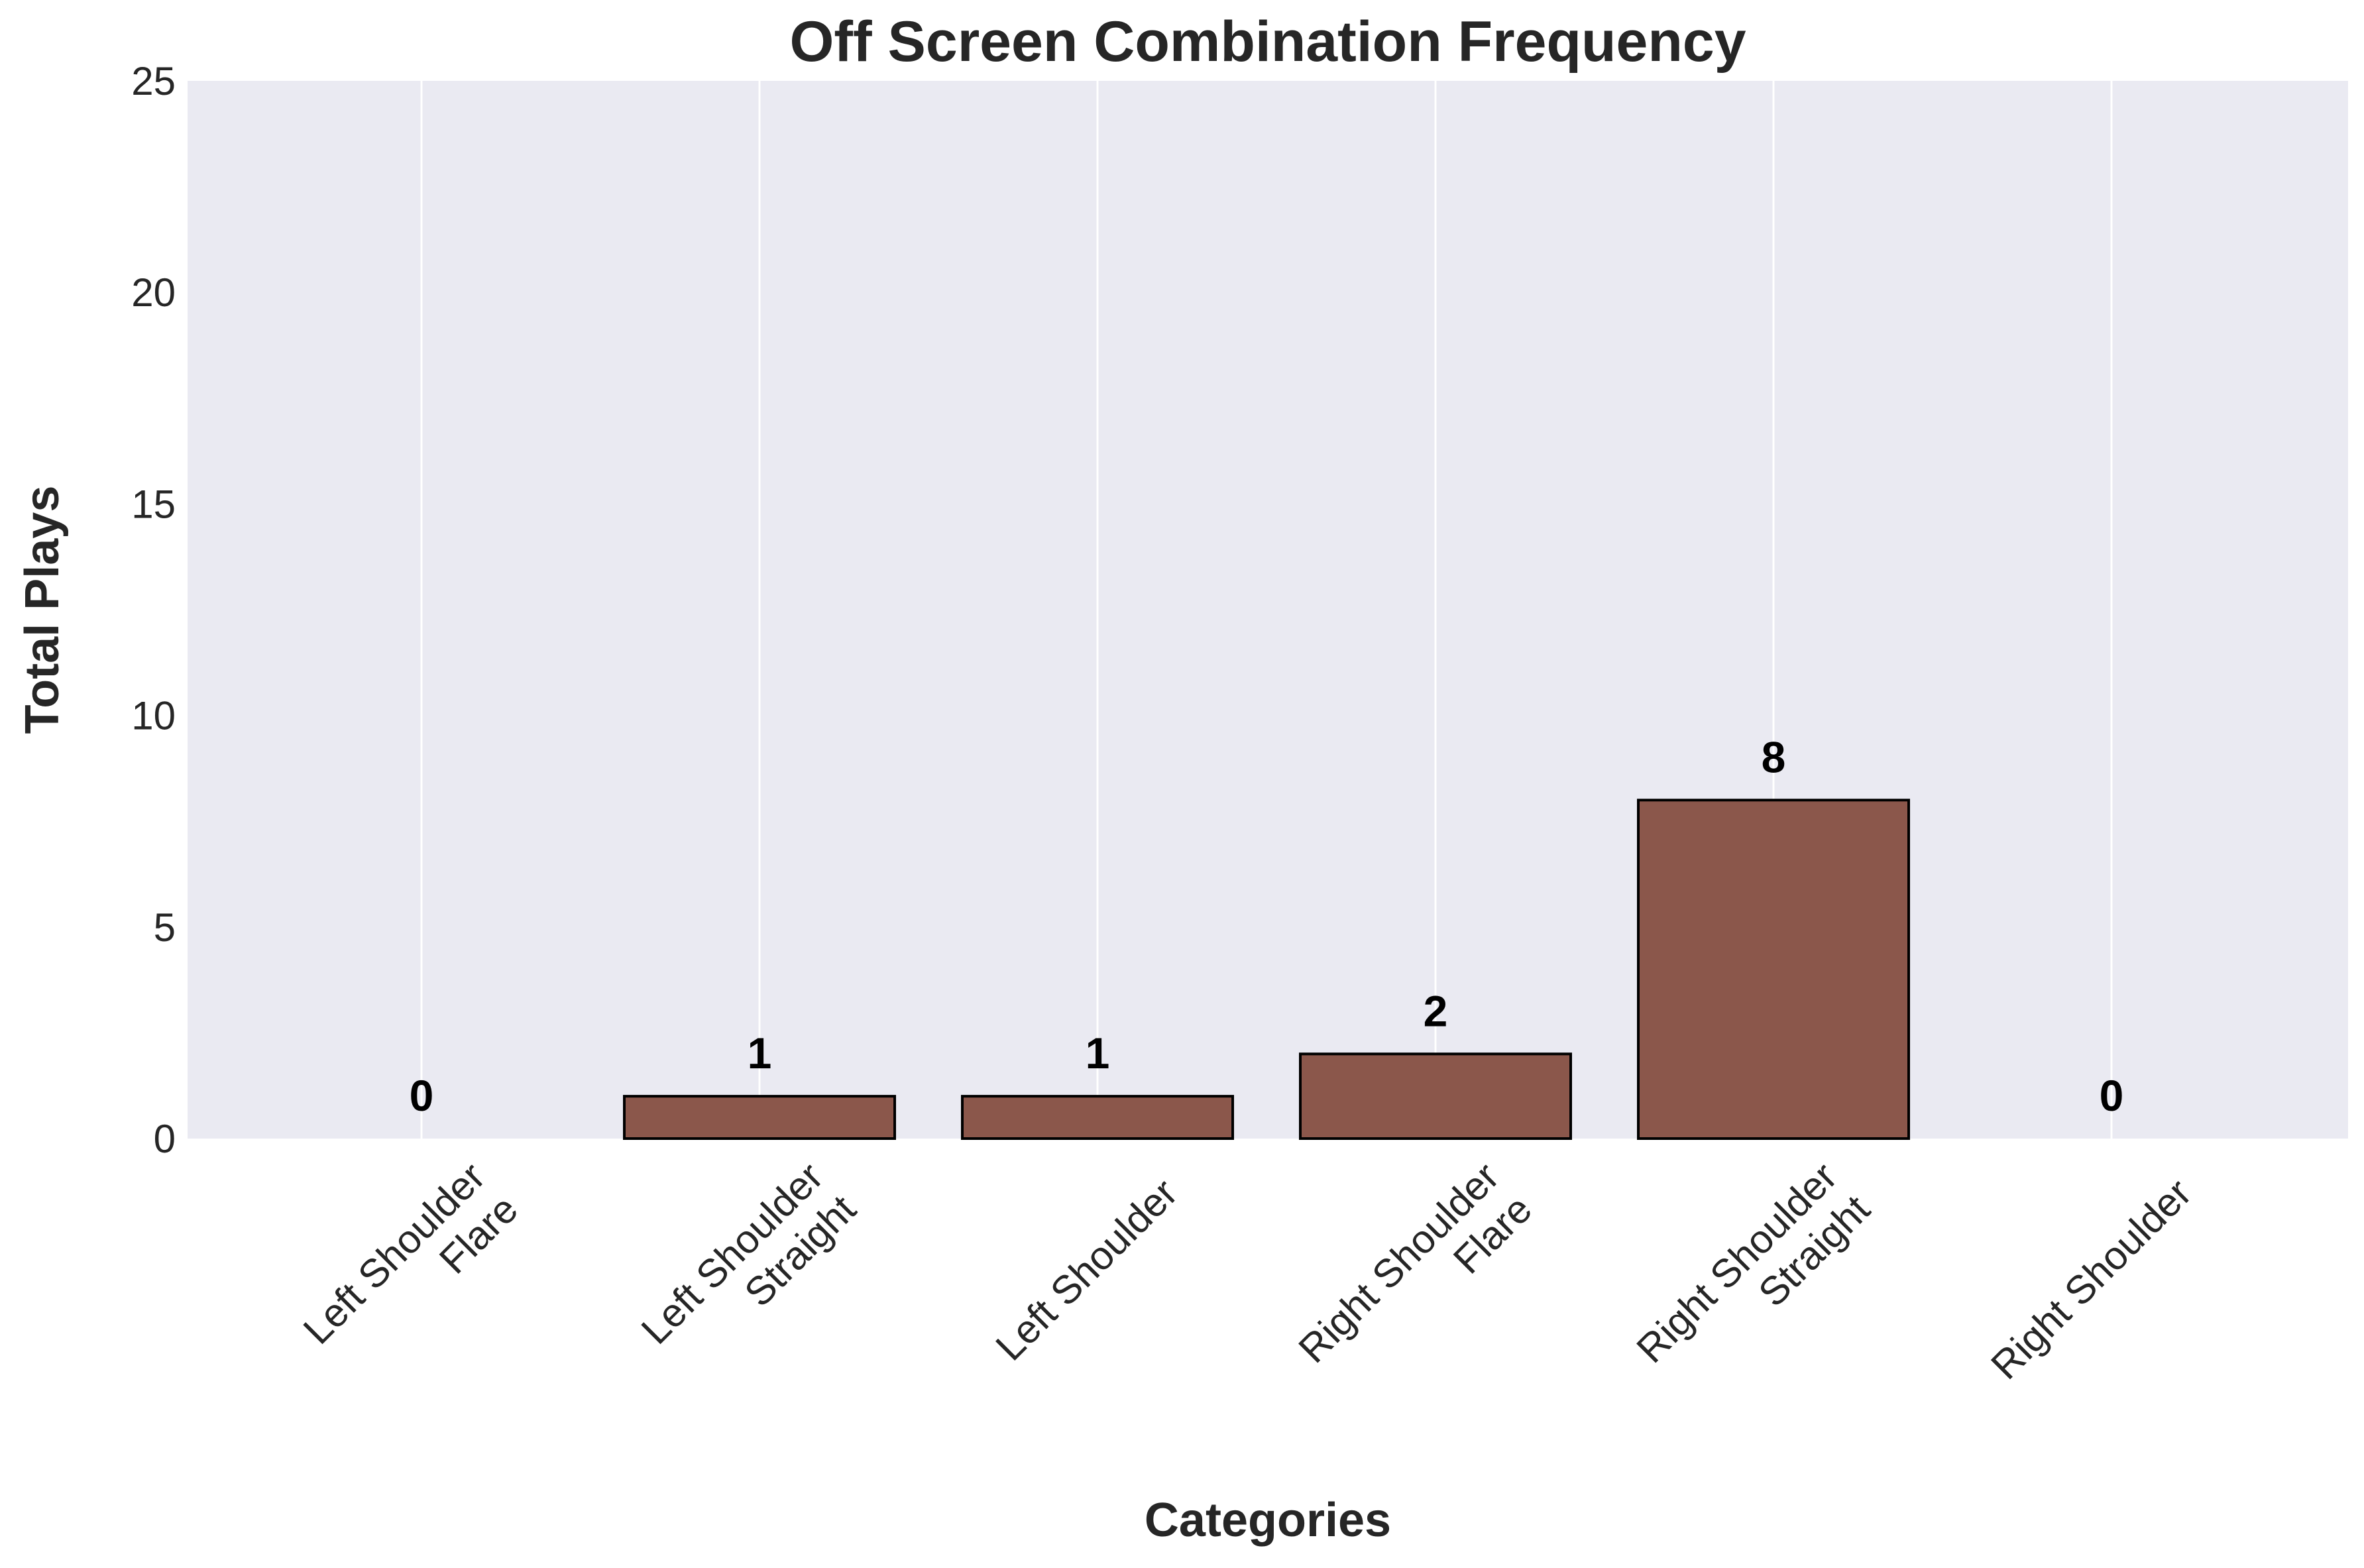  Describe the element at coordinates (1266, 970) in the screenshot. I see `bars` at that location.